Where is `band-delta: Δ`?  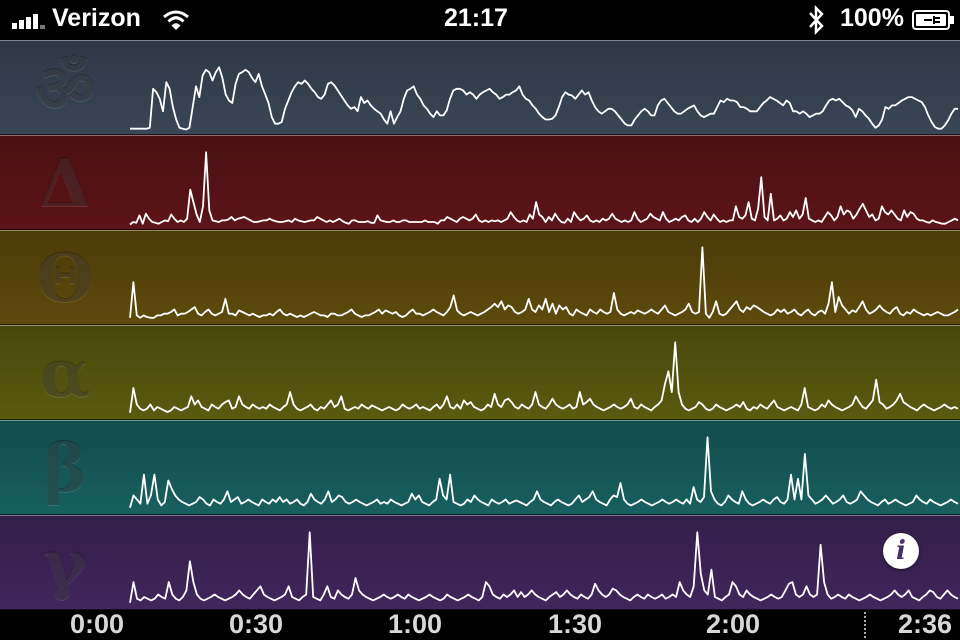
band-delta: Δ is located at coordinates (480, 182).